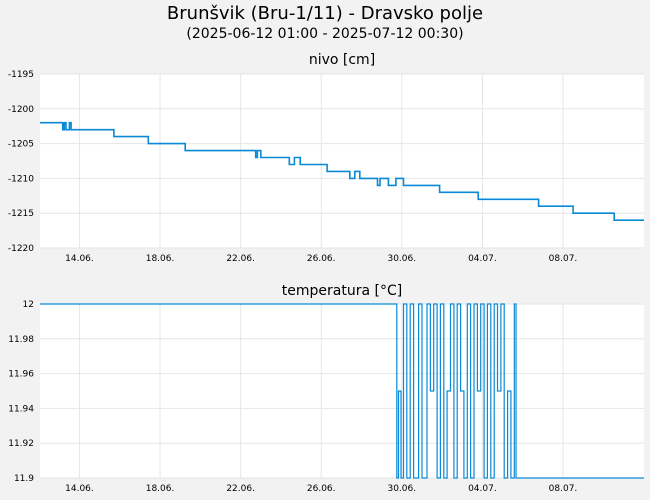  Describe the element at coordinates (325, 34) in the screenshot. I see `chart-subtitle: (2025-06-12 01:00 - 2025-07-12 00:30)` at that location.